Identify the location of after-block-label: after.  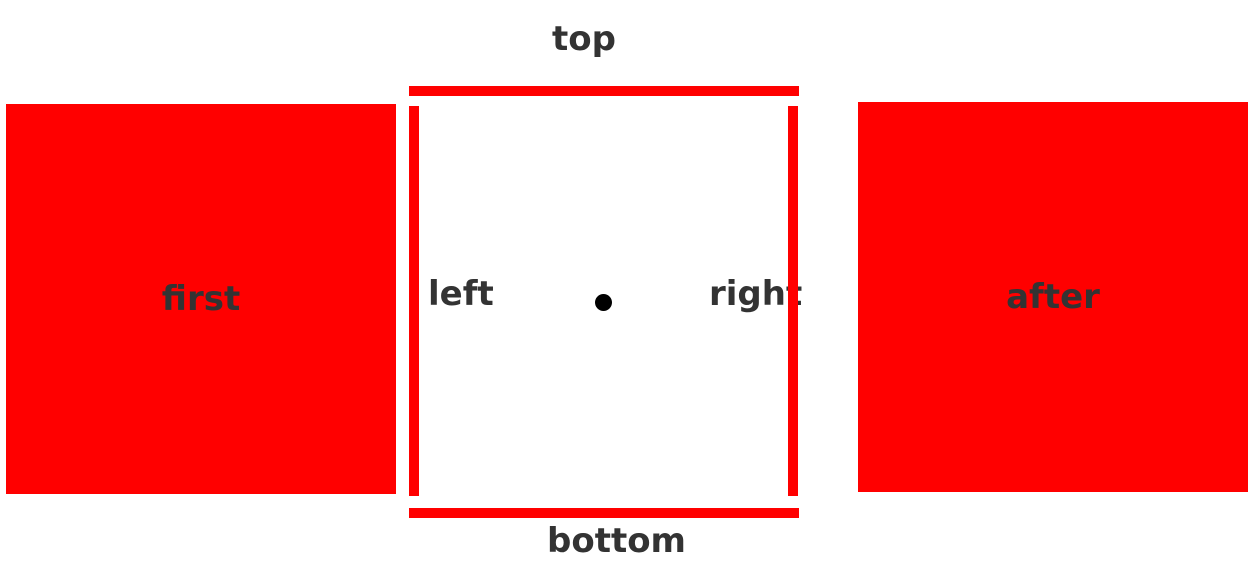
(1053, 297).